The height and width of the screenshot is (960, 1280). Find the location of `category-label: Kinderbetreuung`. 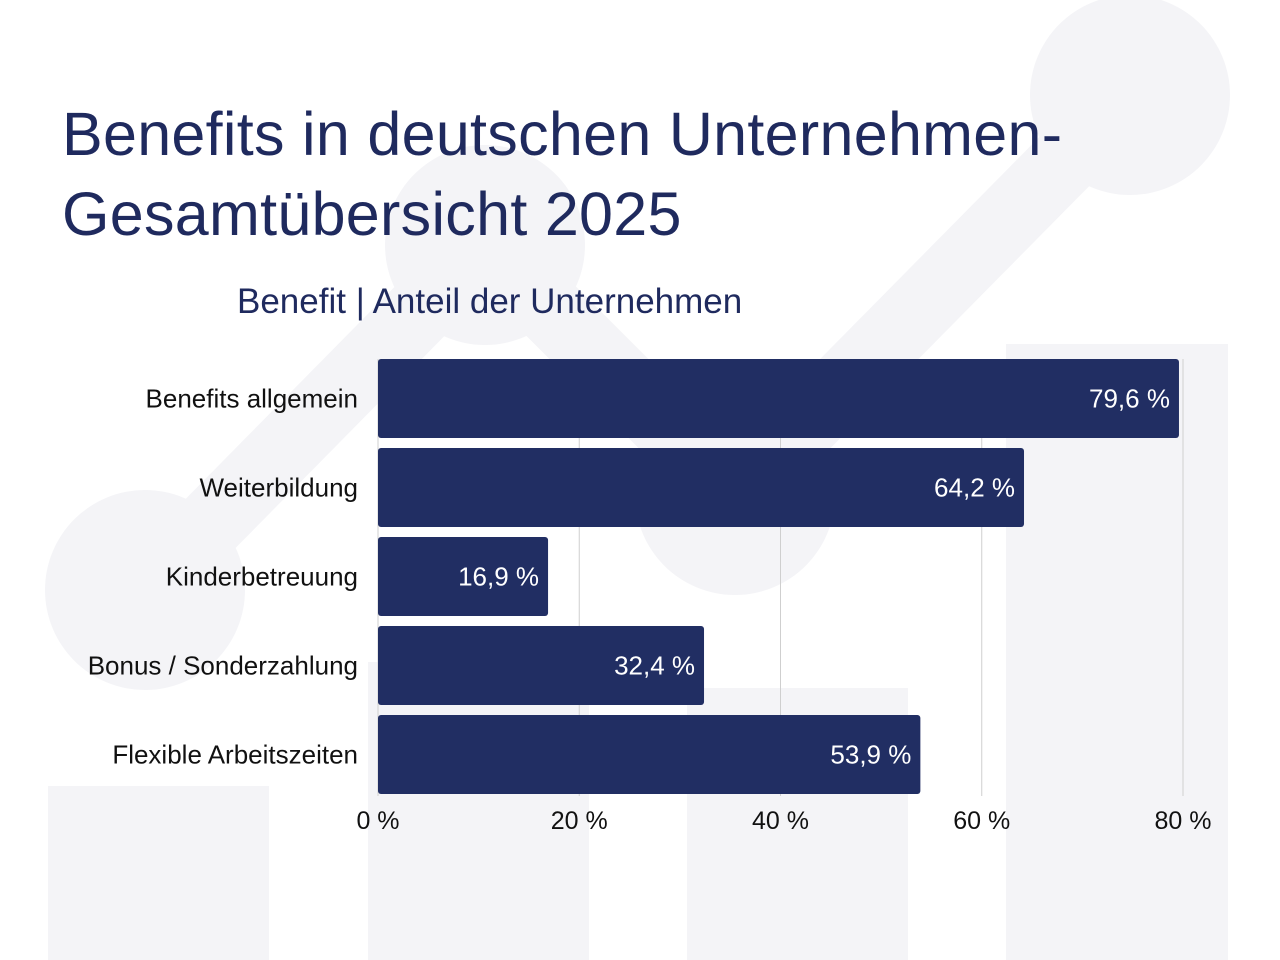

category-label: Kinderbetreuung is located at coordinates (262, 577).